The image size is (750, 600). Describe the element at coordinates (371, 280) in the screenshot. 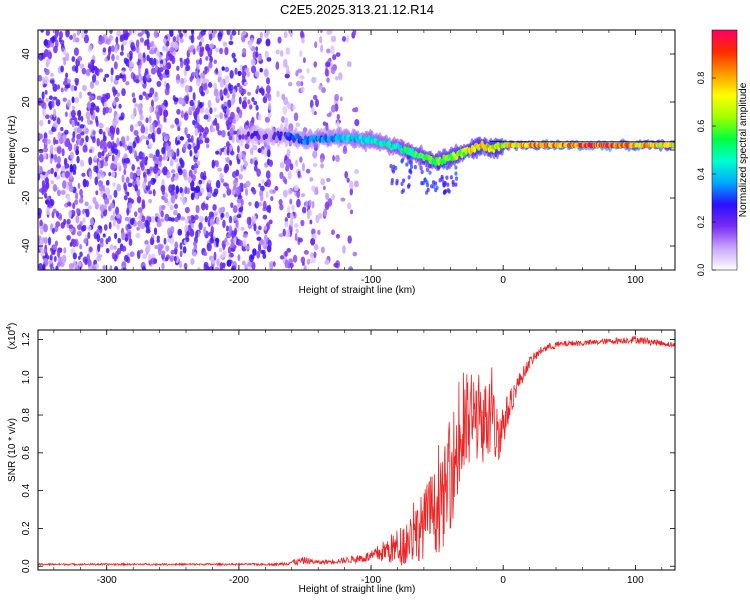

I see `x-tick-label: -100` at that location.